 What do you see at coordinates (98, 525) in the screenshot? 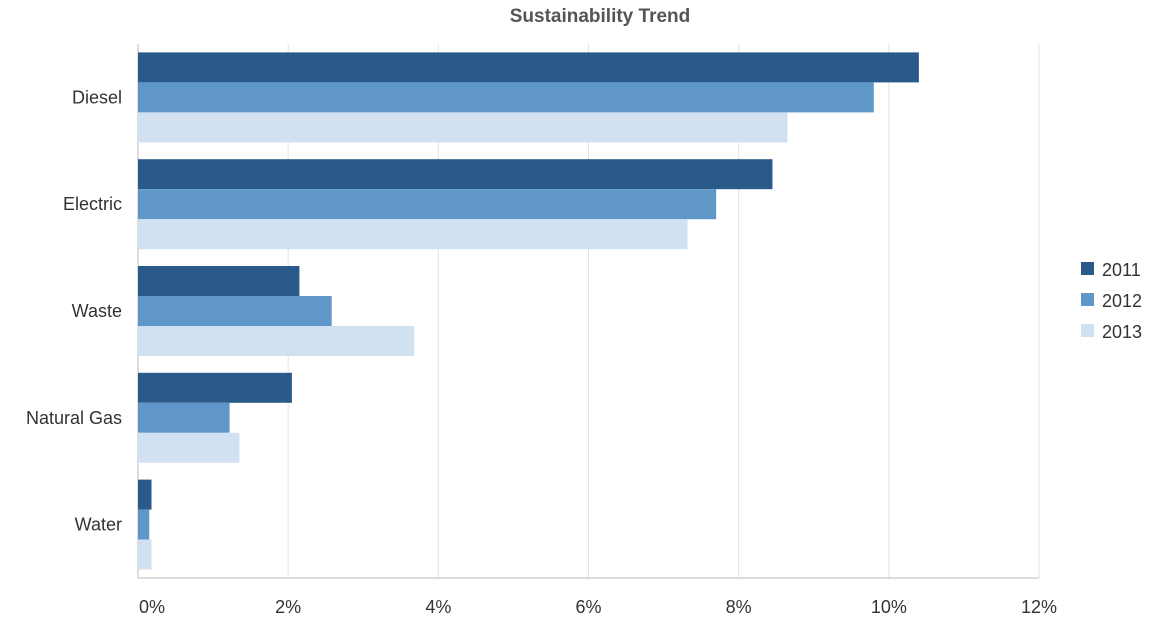
I see `category-label: Water` at bounding box center [98, 525].